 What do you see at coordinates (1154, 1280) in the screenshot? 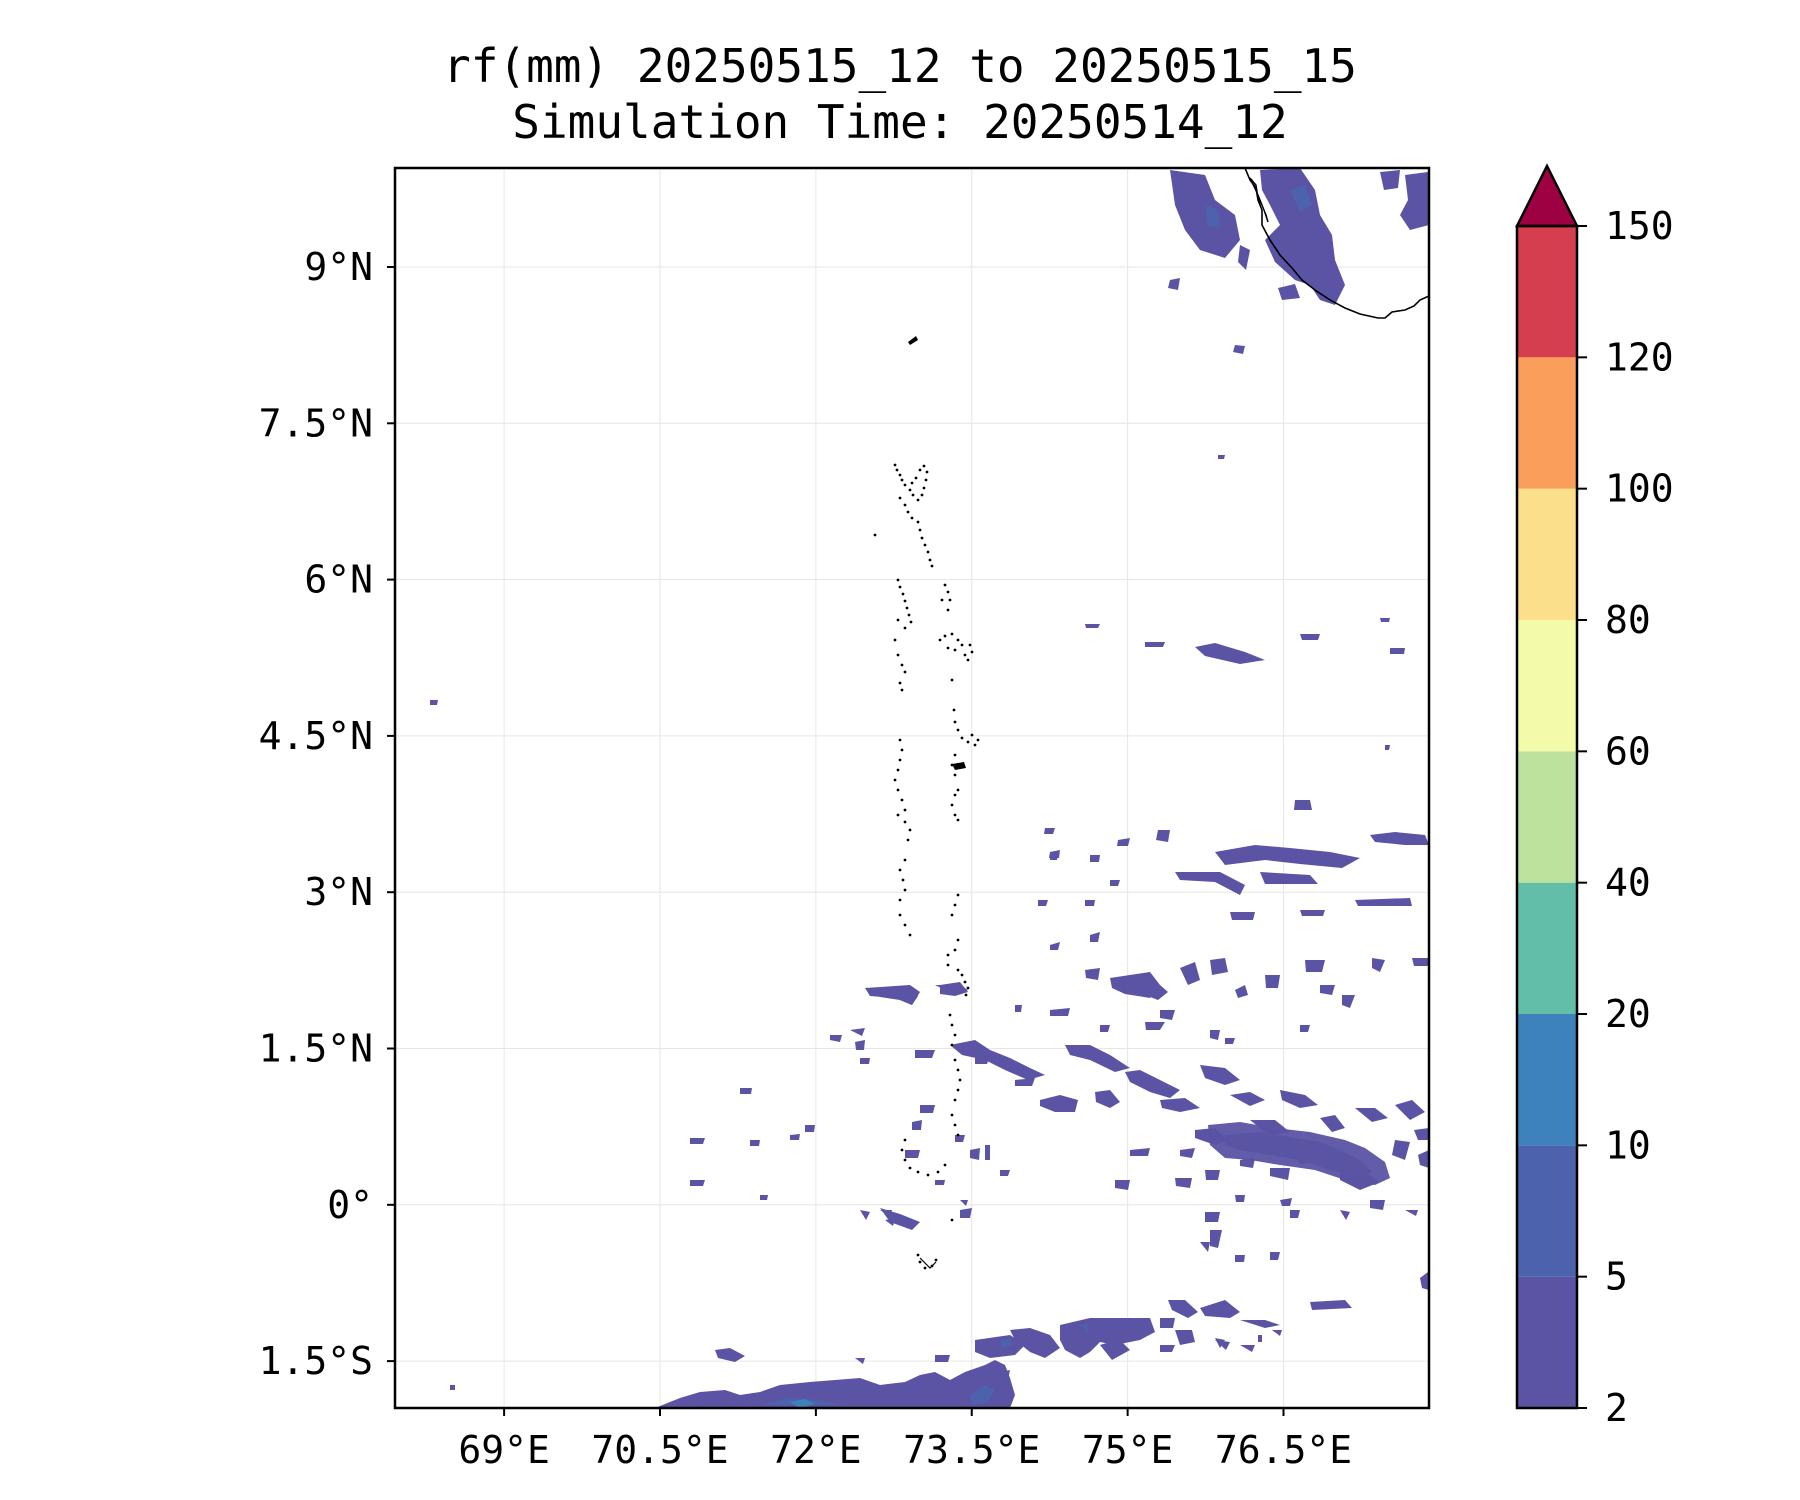
I see `rain-band-south` at bounding box center [1154, 1280].